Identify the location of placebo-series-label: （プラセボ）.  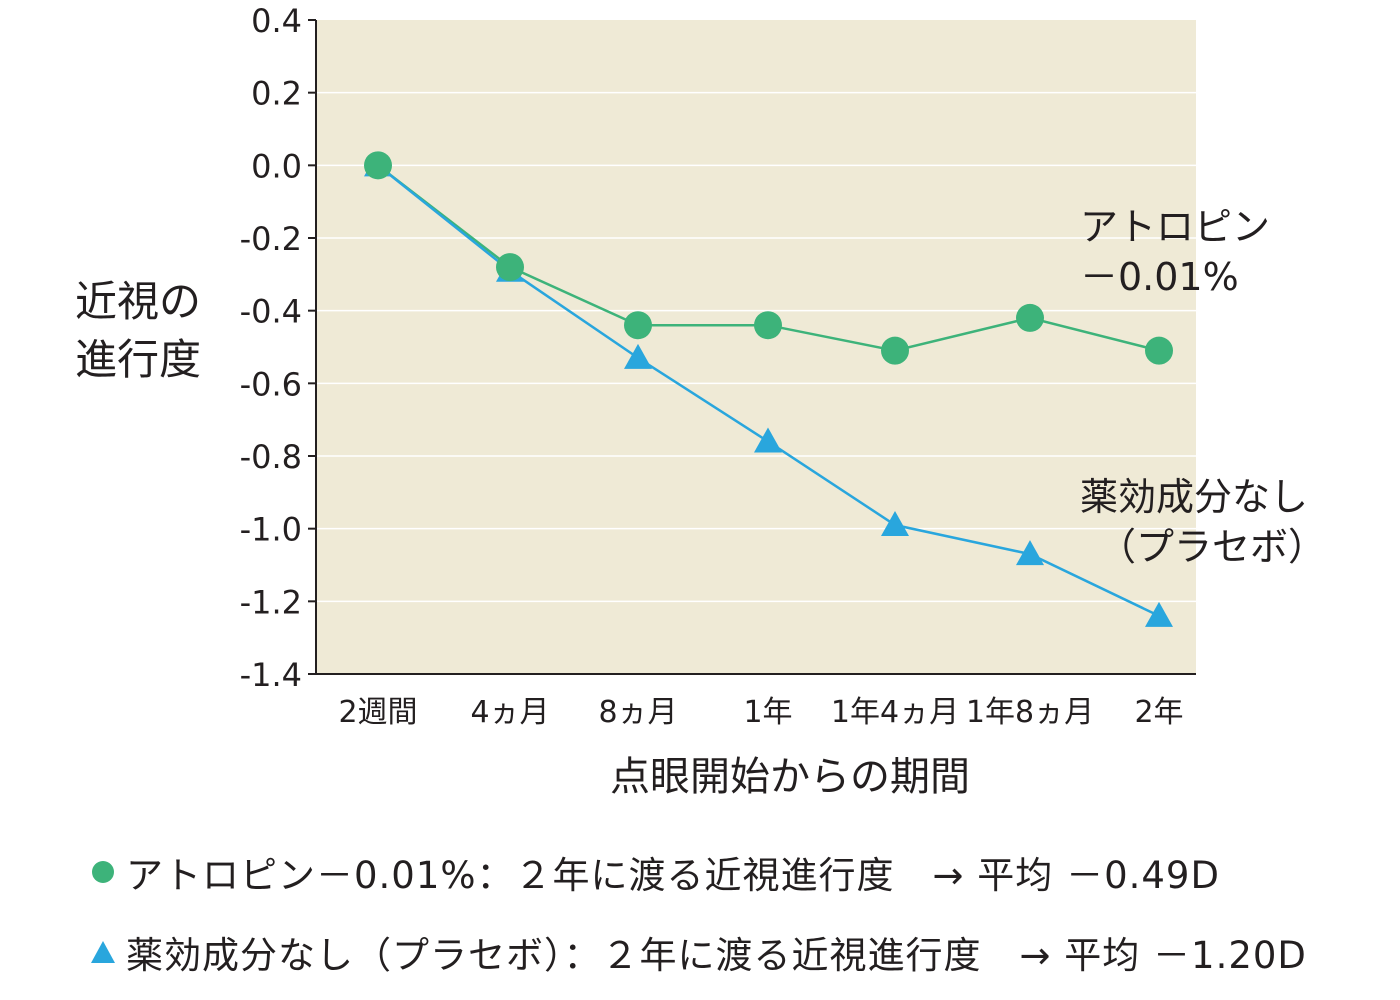
(1212, 547).